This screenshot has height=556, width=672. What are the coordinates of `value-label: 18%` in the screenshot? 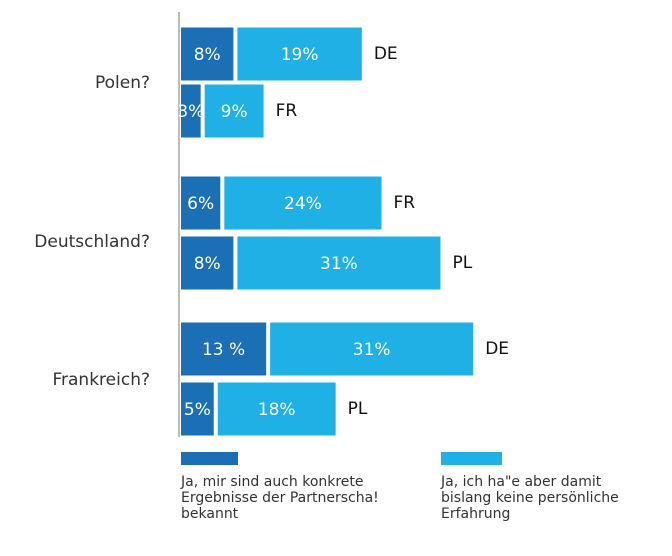 It's located at (277, 410).